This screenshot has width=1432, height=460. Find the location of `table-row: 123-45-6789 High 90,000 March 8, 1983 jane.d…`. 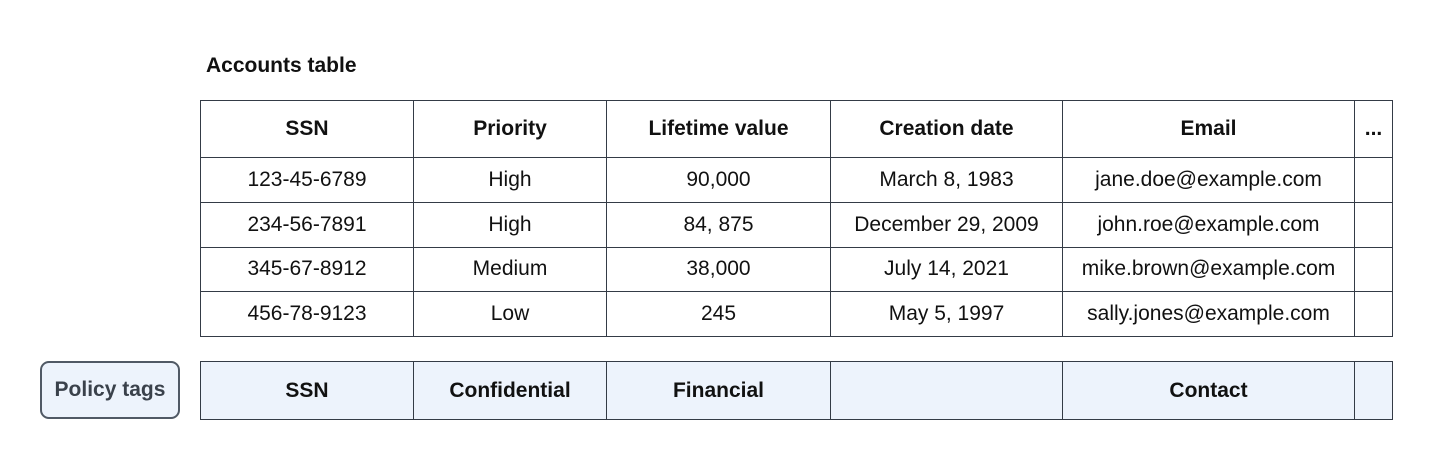

table-row: 123-45-6789 High 90,000 March 8, 1983 jane.d… is located at coordinates (796, 180).